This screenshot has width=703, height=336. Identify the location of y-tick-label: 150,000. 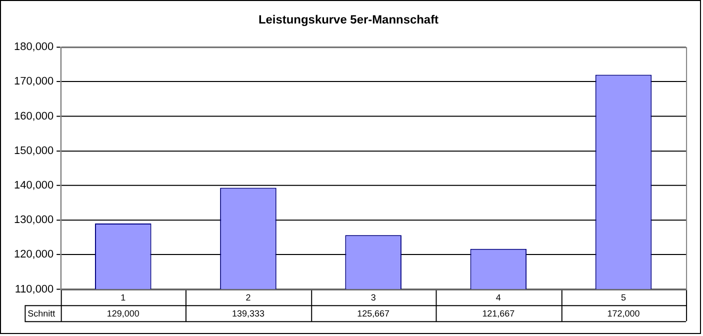
(34, 150).